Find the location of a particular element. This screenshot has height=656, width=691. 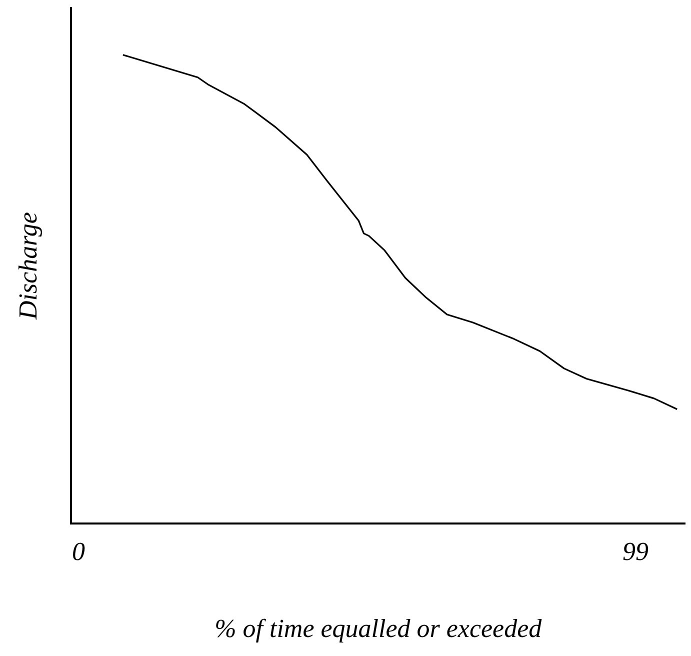

x-tick-label: 99 is located at coordinates (635, 551).